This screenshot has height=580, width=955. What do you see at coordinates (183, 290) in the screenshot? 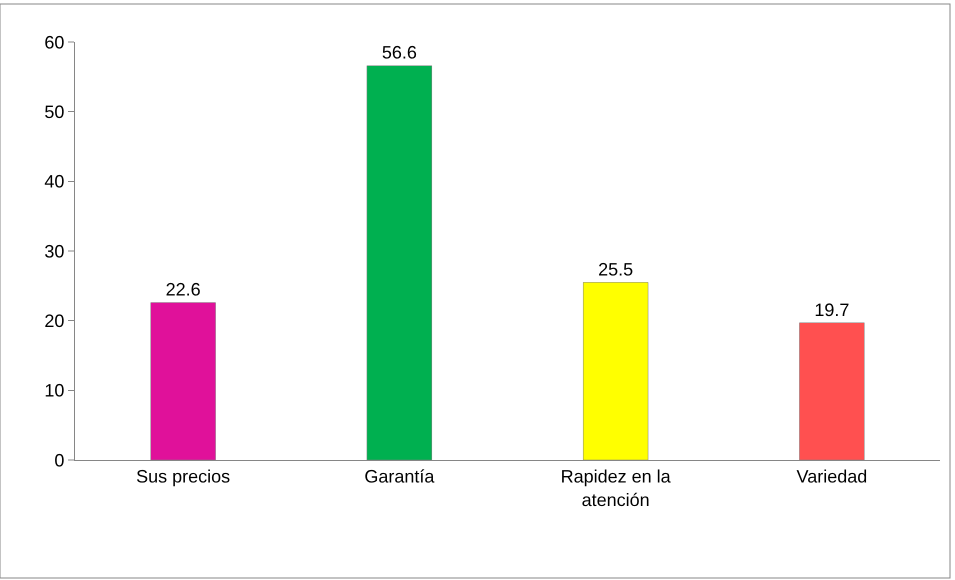
I see `data-label: 22.6` at bounding box center [183, 290].